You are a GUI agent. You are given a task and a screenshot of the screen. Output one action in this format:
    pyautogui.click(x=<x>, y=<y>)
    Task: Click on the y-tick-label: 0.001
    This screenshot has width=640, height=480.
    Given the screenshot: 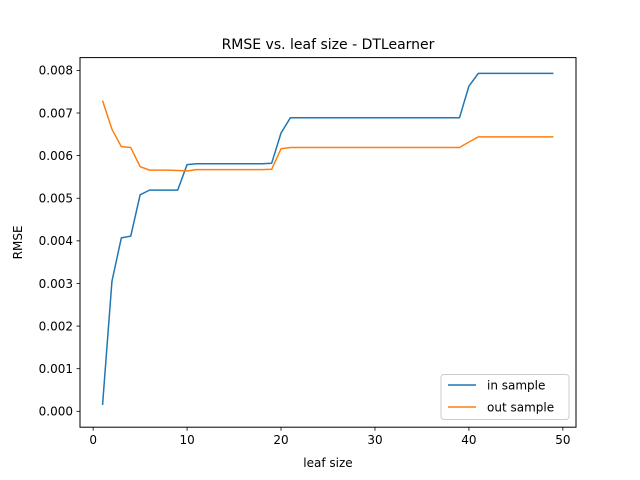 What is the action you would take?
    pyautogui.click(x=56, y=369)
    